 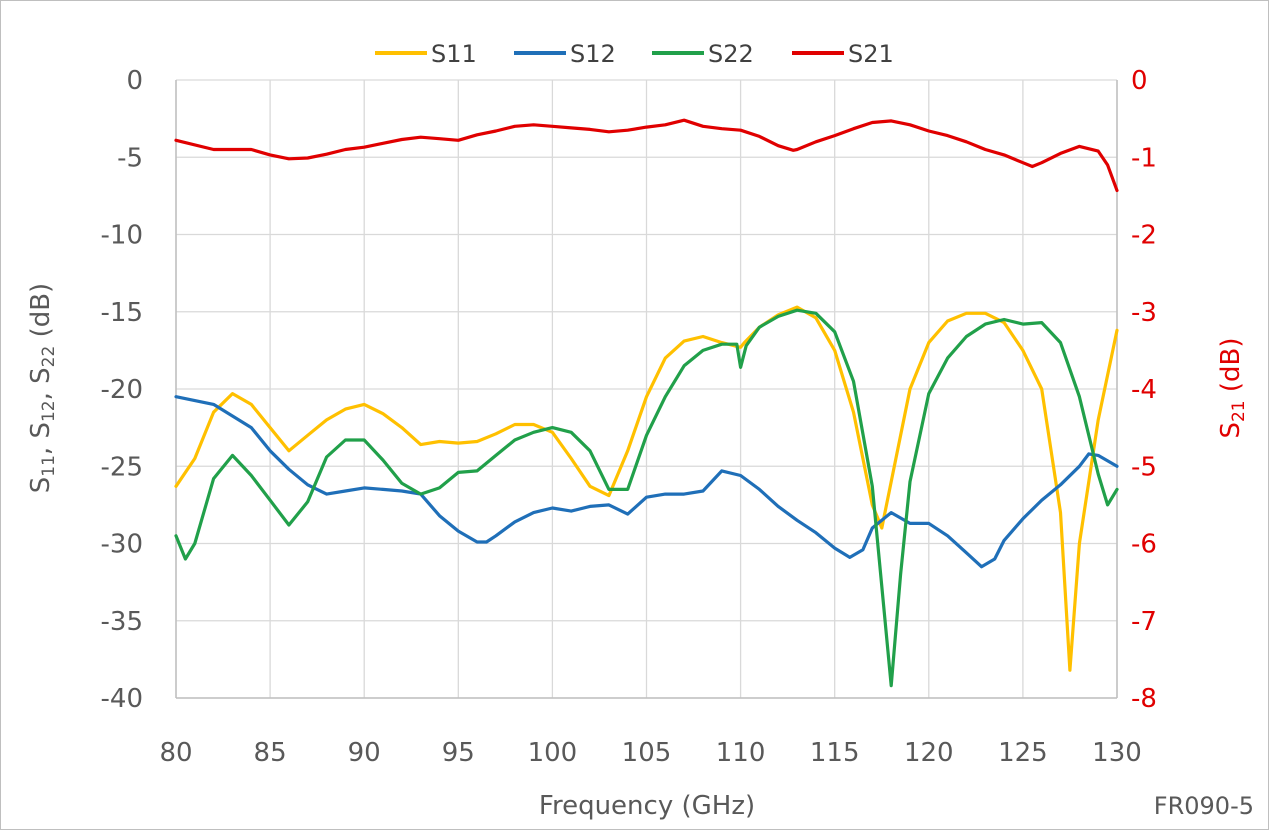 I want to click on right-y-tick-label: -3, so click(x=1144, y=313).